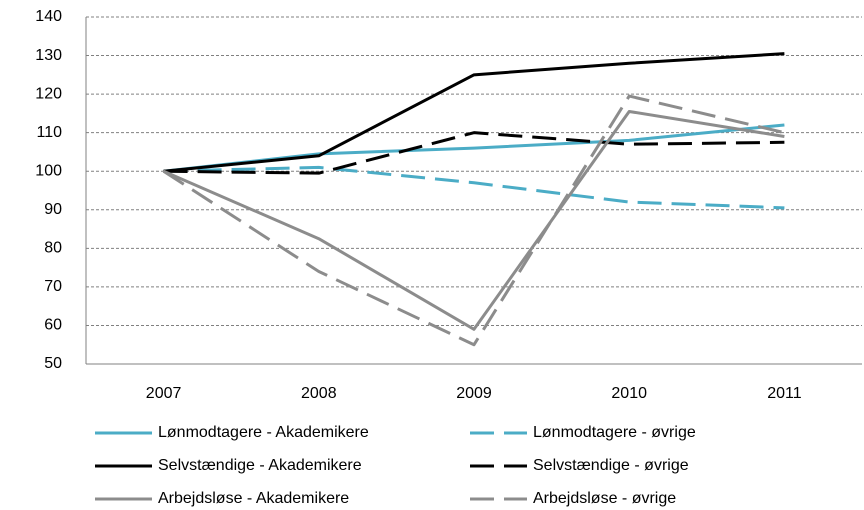 The height and width of the screenshot is (510, 864). What do you see at coordinates (48, 16) in the screenshot?
I see `y-tick-label: 140` at bounding box center [48, 16].